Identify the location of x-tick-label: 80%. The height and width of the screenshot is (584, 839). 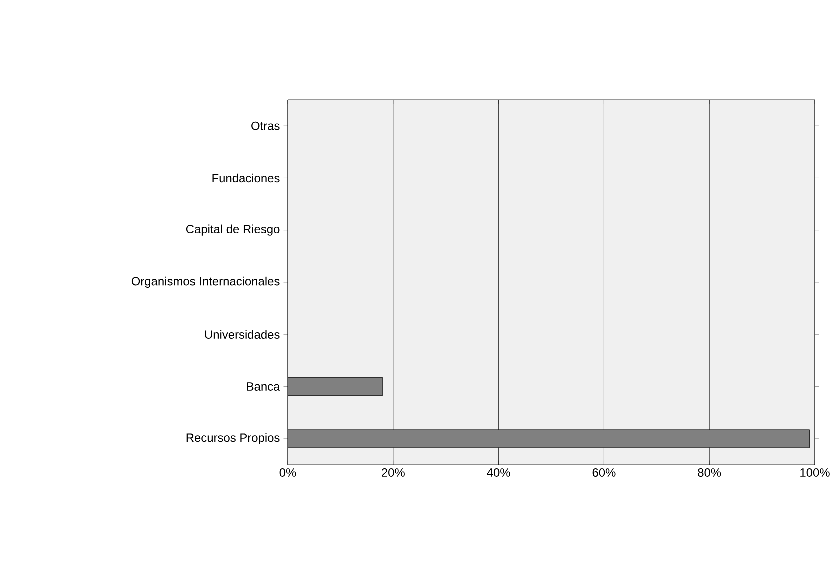
(710, 472).